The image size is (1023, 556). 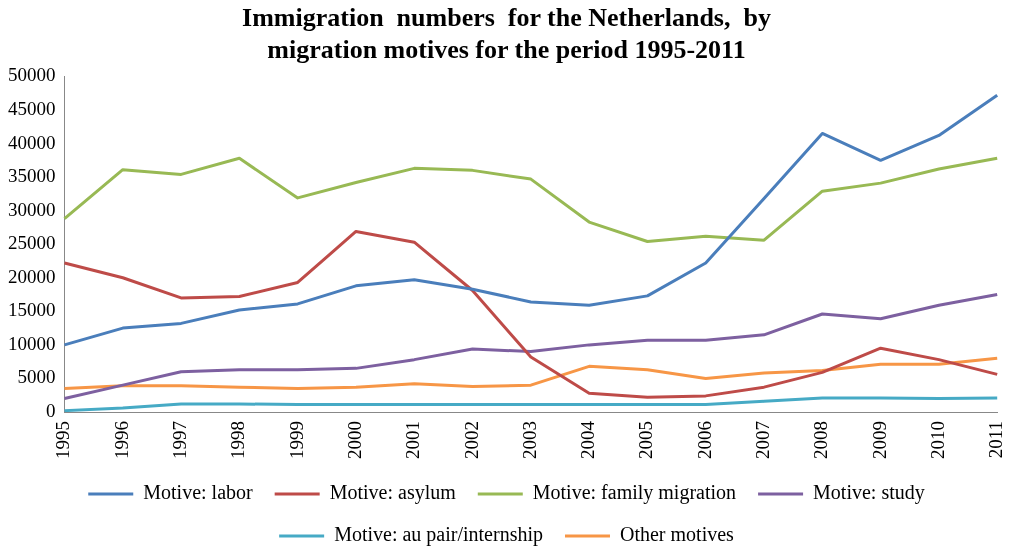 I want to click on y-tick-label: 10000, so click(x=32, y=343).